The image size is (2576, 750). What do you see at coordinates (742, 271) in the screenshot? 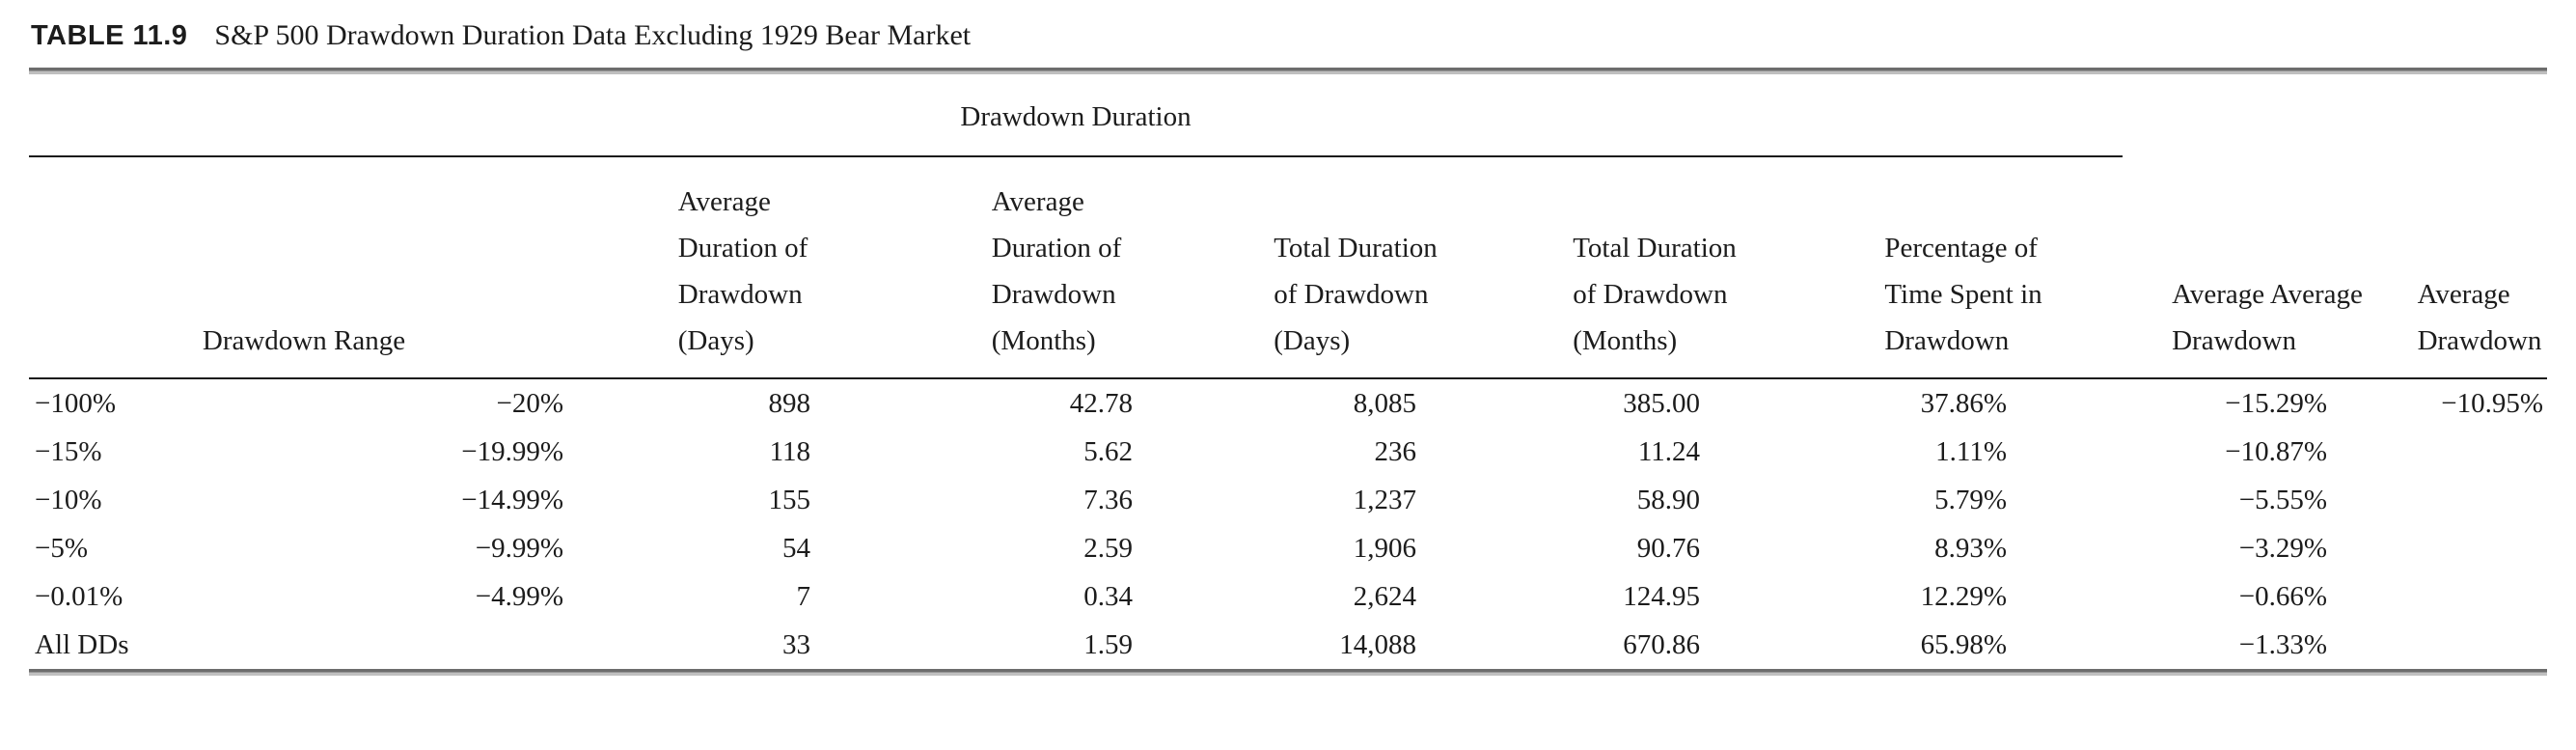
I see `header-avg-duration-days-label: Average Duration of Drawdown (Days)` at bounding box center [742, 271].